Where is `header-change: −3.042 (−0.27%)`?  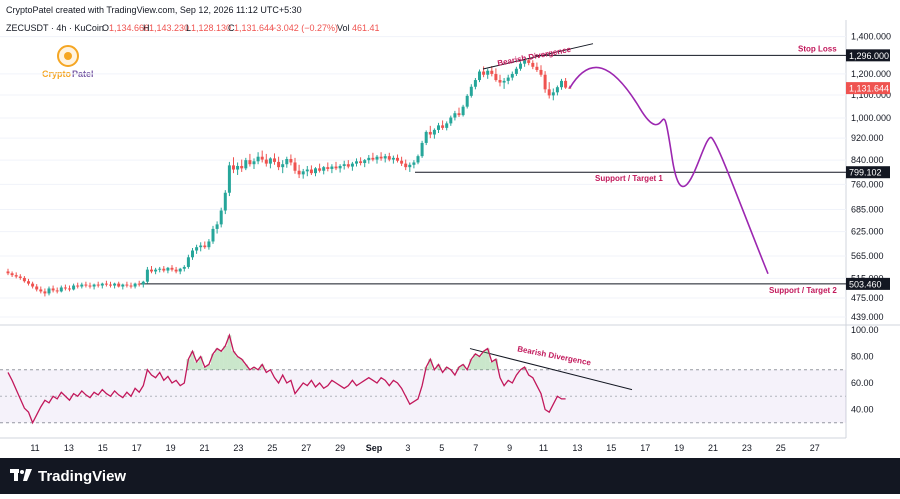 header-change: −3.042 (−0.27%) is located at coordinates (304, 28).